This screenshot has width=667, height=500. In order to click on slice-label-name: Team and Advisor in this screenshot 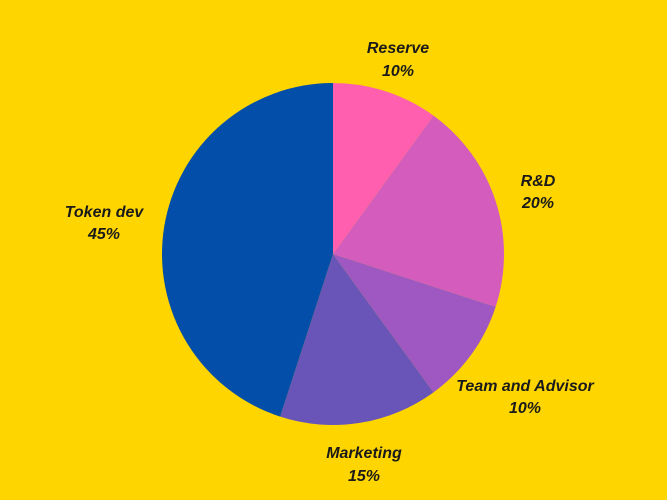, I will do `click(525, 386)`.